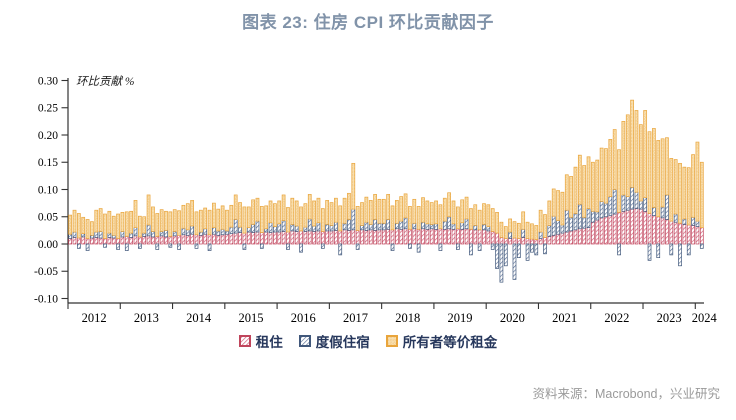 This screenshot has width=736, height=420. What do you see at coordinates (304, 341) in the screenshot?
I see `legend-swatch-icon` at bounding box center [304, 341].